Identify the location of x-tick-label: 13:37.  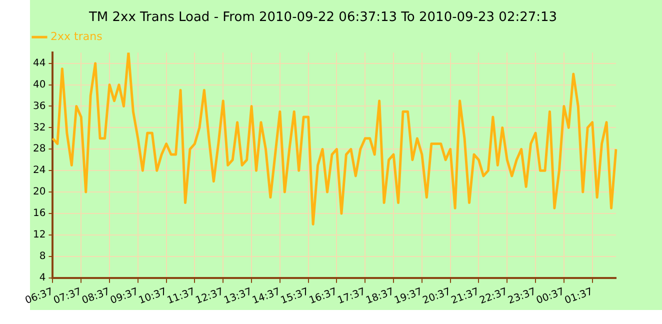
(238, 296).